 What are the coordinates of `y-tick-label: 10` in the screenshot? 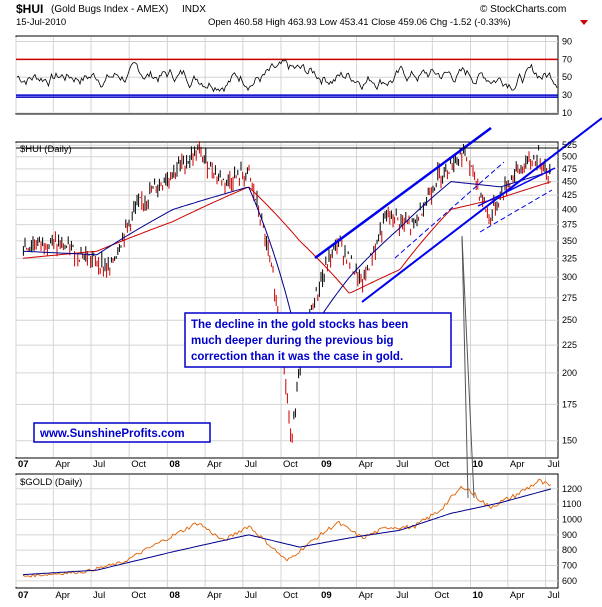 It's located at (567, 113).